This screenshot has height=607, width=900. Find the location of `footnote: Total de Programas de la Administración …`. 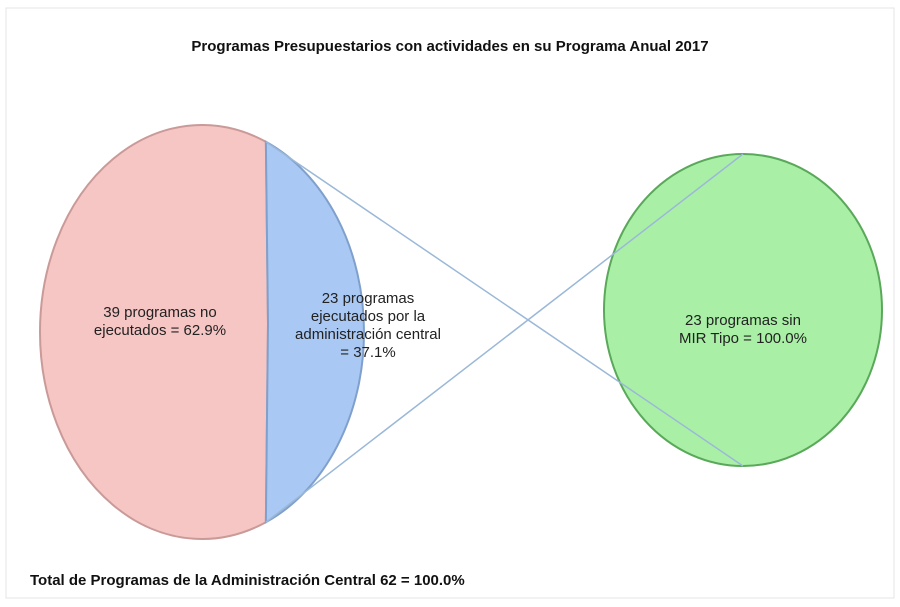

footnote: Total de Programas de la Administración … is located at coordinates (247, 580).